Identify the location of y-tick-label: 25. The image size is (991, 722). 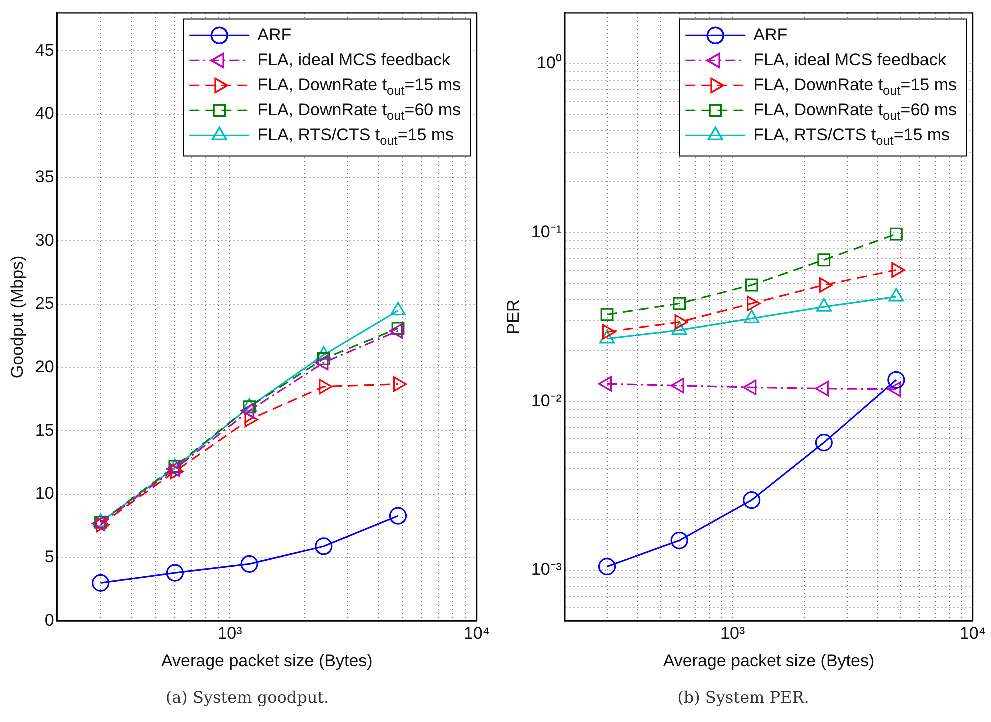
(44, 304).